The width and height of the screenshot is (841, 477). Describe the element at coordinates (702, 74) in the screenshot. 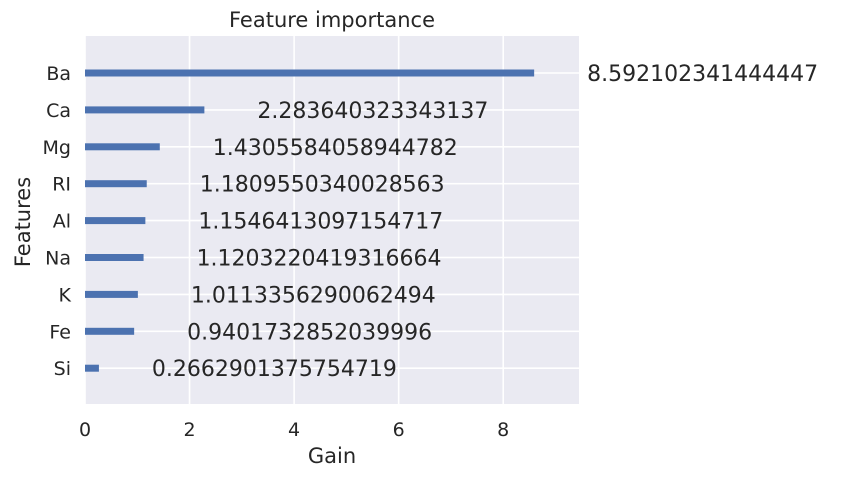

I see `value-label-ba: 8.592102341444447` at that location.